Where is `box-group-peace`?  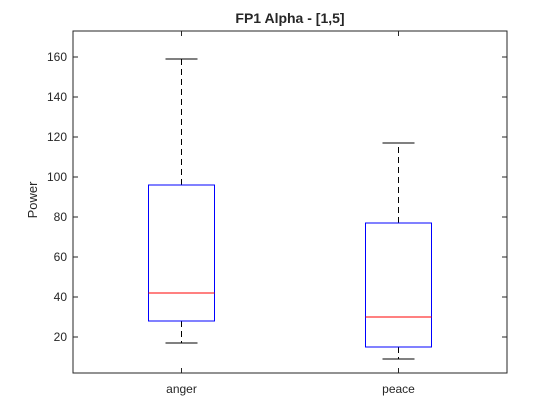
box-group-peace is located at coordinates (398, 251).